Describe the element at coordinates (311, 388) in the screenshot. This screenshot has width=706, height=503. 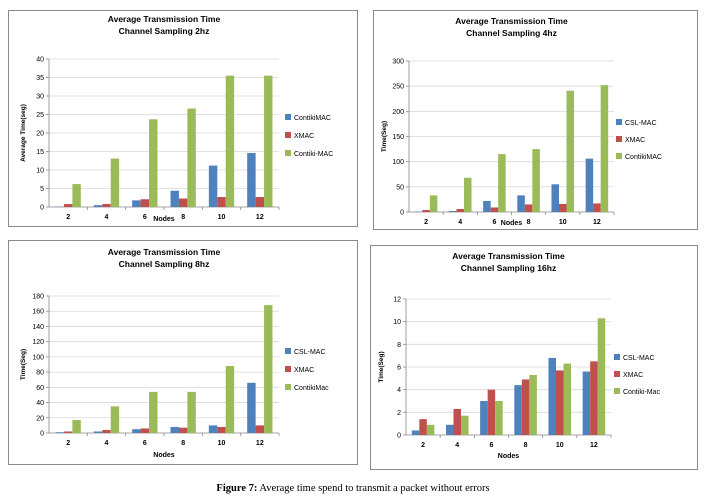
I see `legend-label: ContikiMac` at that location.